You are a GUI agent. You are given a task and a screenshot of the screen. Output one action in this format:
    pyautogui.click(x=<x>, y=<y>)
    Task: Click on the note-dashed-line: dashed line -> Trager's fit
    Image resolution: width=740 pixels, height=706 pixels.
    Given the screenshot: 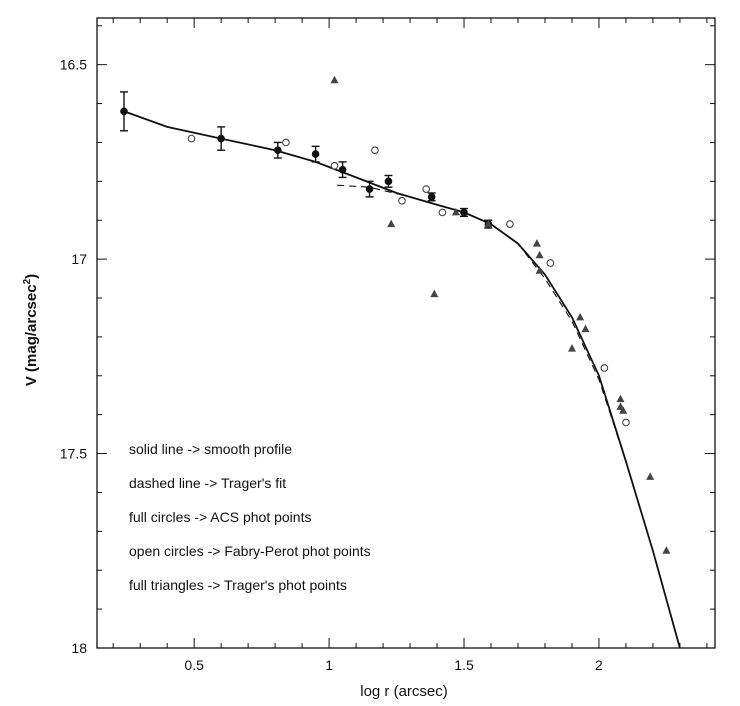 What is the action you would take?
    pyautogui.click(x=207, y=483)
    